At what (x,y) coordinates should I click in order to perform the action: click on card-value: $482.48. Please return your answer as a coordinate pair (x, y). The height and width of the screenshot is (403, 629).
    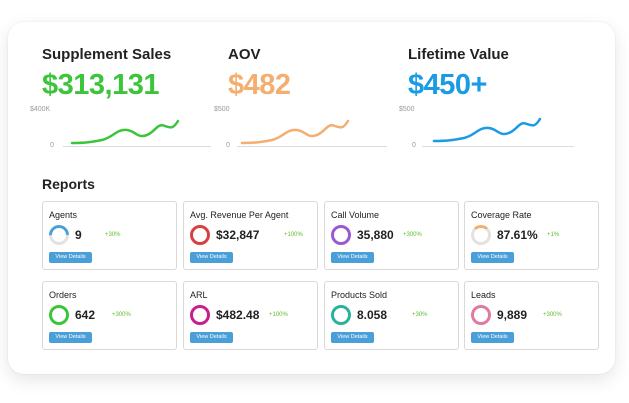
    Looking at the image, I should click on (238, 315).